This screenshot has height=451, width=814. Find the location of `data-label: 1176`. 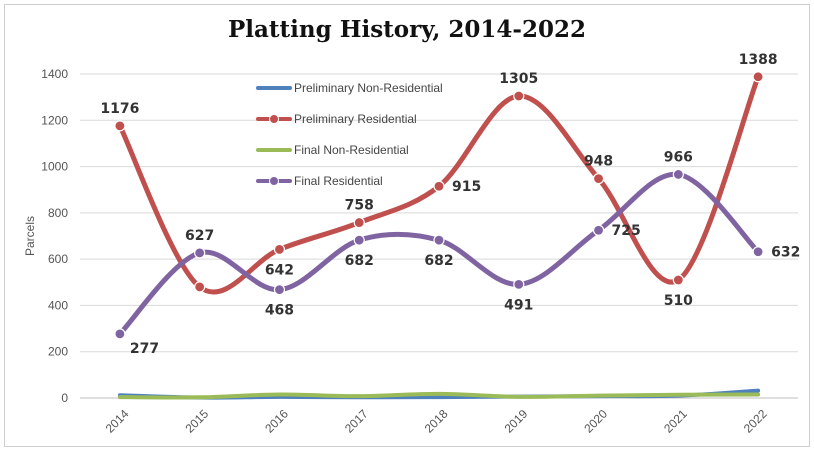

data-label: 1176 is located at coordinates (119, 109).